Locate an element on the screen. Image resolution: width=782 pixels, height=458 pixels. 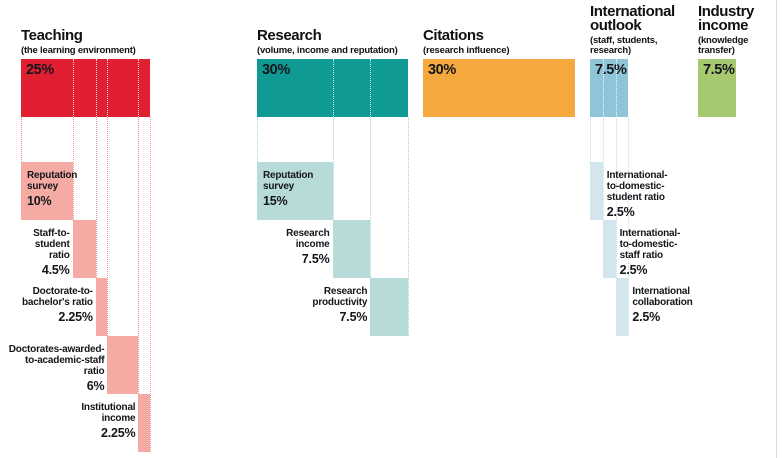
sub-block-international-to-domestic-student-ratio is located at coordinates (596, 191).